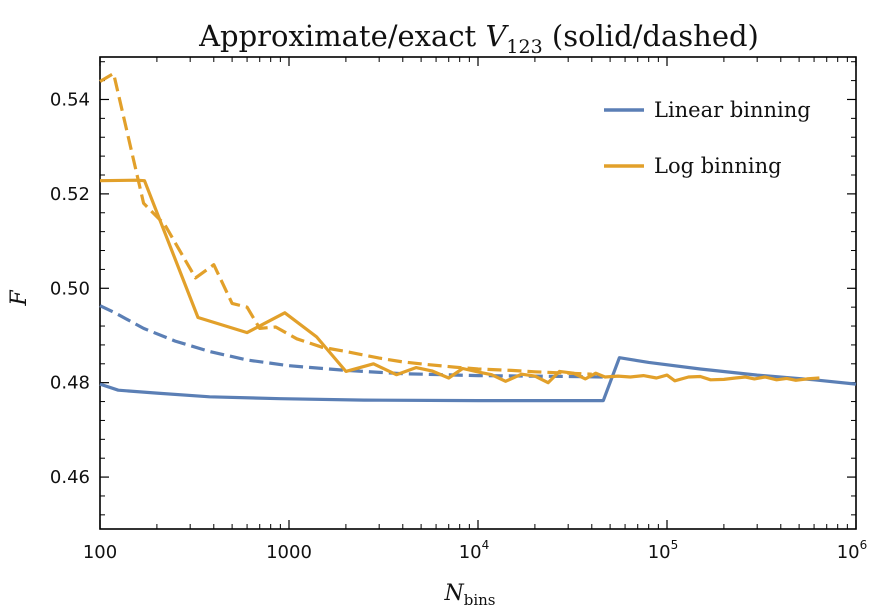 The image size is (878, 612). What do you see at coordinates (663, 550) in the screenshot?
I see `x-tick-label: 10⁵` at bounding box center [663, 550].